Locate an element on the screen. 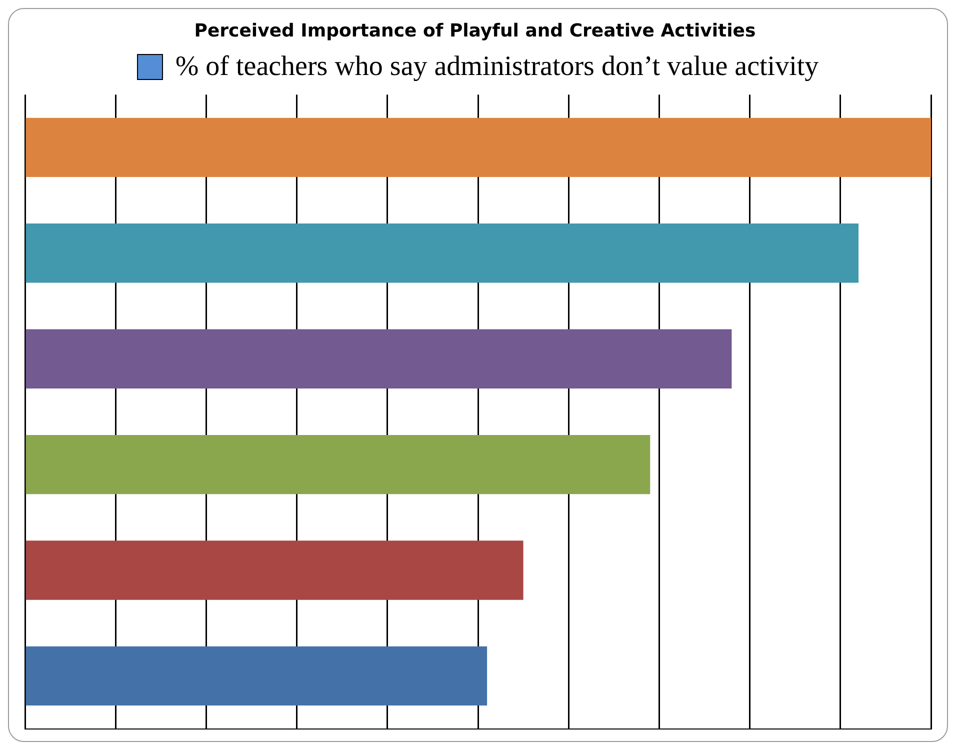 This screenshot has width=959, height=753. chart-title: Perceived Importance of Playful and Creative Activities is located at coordinates (475, 31).